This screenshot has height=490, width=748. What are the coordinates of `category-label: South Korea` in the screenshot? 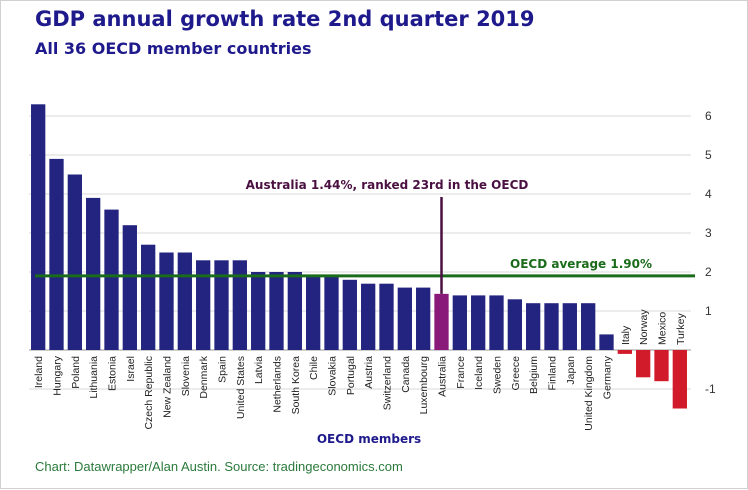 It's located at (296, 385).